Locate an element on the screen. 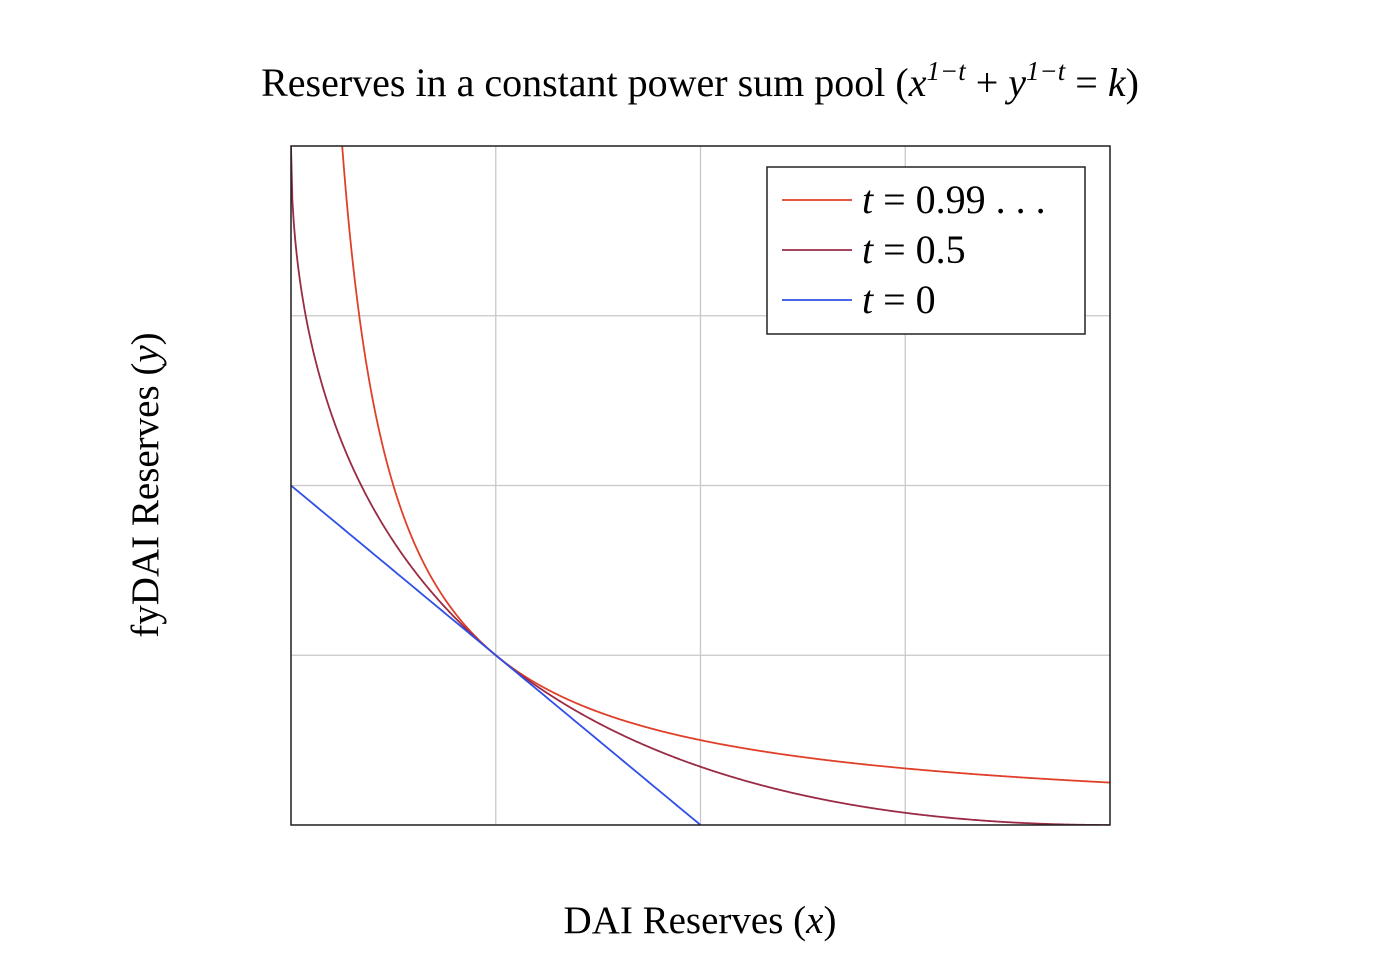 This screenshot has width=1400, height=971. title-equals: = is located at coordinates (1086, 82).